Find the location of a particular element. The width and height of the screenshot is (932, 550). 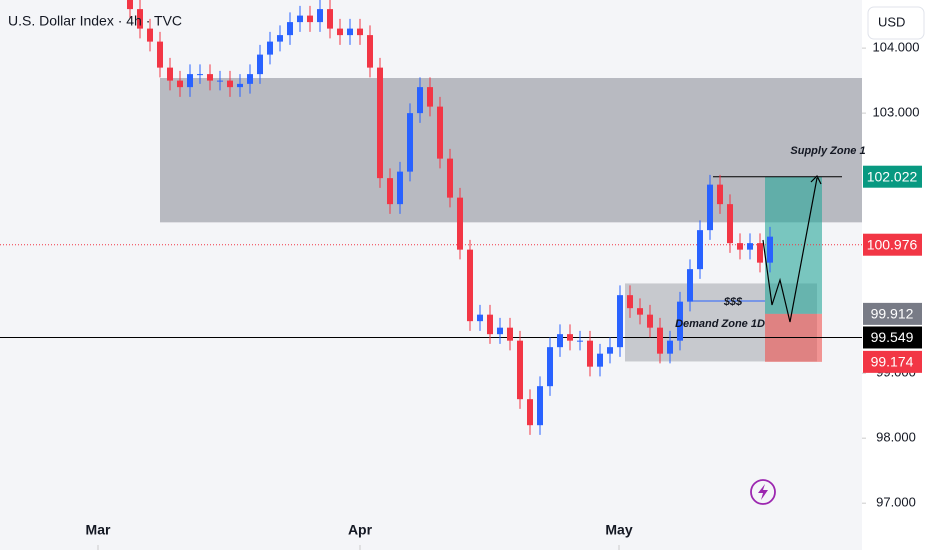

price-axis-background is located at coordinates (897, 275).